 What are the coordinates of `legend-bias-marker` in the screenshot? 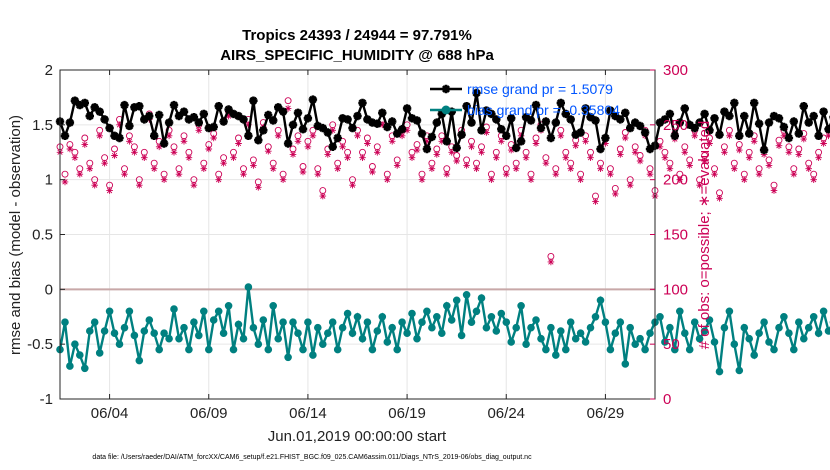 It's located at (446, 110).